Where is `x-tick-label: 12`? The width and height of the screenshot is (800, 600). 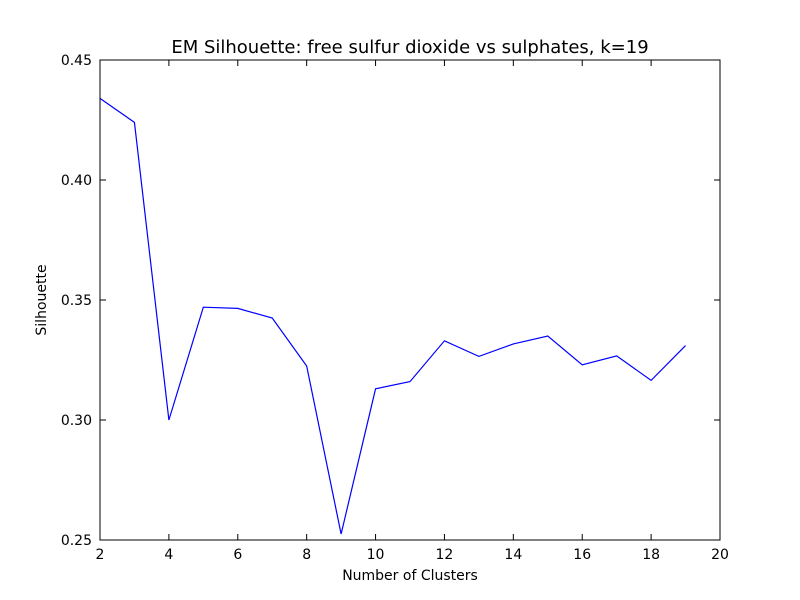 x-tick-label: 12 is located at coordinates (445, 555).